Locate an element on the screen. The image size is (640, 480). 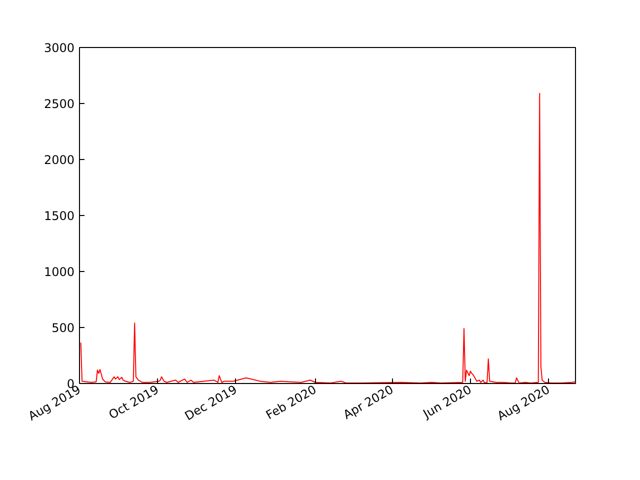
y-tick-label: 2000 is located at coordinates (59, 160).